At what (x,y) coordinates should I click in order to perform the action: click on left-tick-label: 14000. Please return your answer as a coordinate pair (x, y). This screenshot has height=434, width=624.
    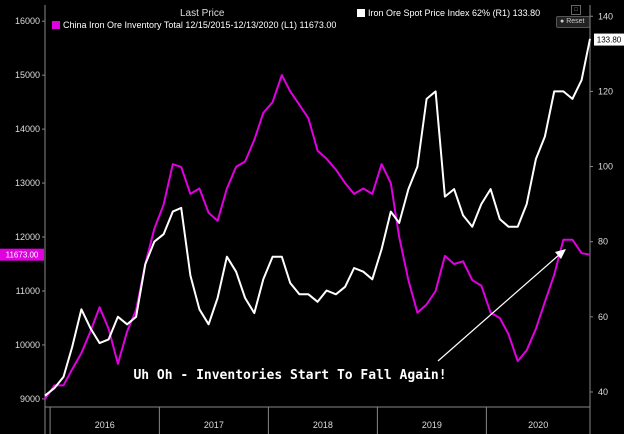
    Looking at the image, I should click on (27, 129).